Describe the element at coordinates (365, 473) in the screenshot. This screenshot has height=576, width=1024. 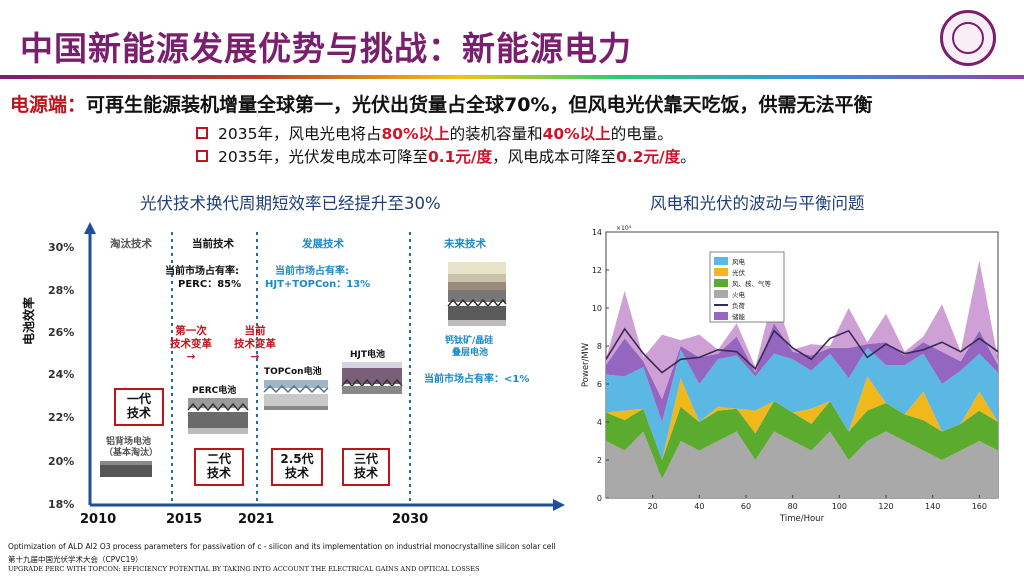
I see `gen-3-line2: 技术` at that location.